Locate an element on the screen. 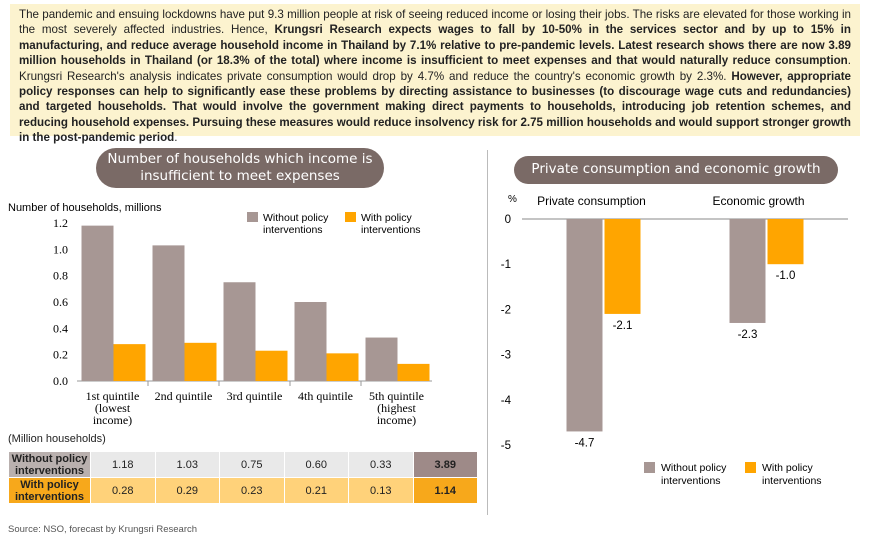 The width and height of the screenshot is (870, 542). y-tick-label: 0.4 is located at coordinates (60, 328).